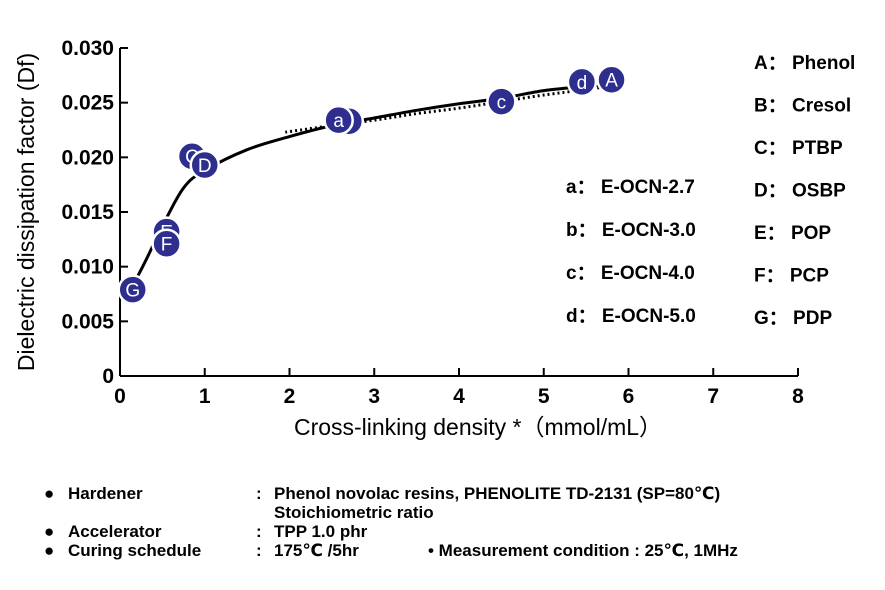  What do you see at coordinates (478, 427) in the screenshot?
I see `x-axis-label: Cross-linking density *（mmol/mL）` at bounding box center [478, 427].